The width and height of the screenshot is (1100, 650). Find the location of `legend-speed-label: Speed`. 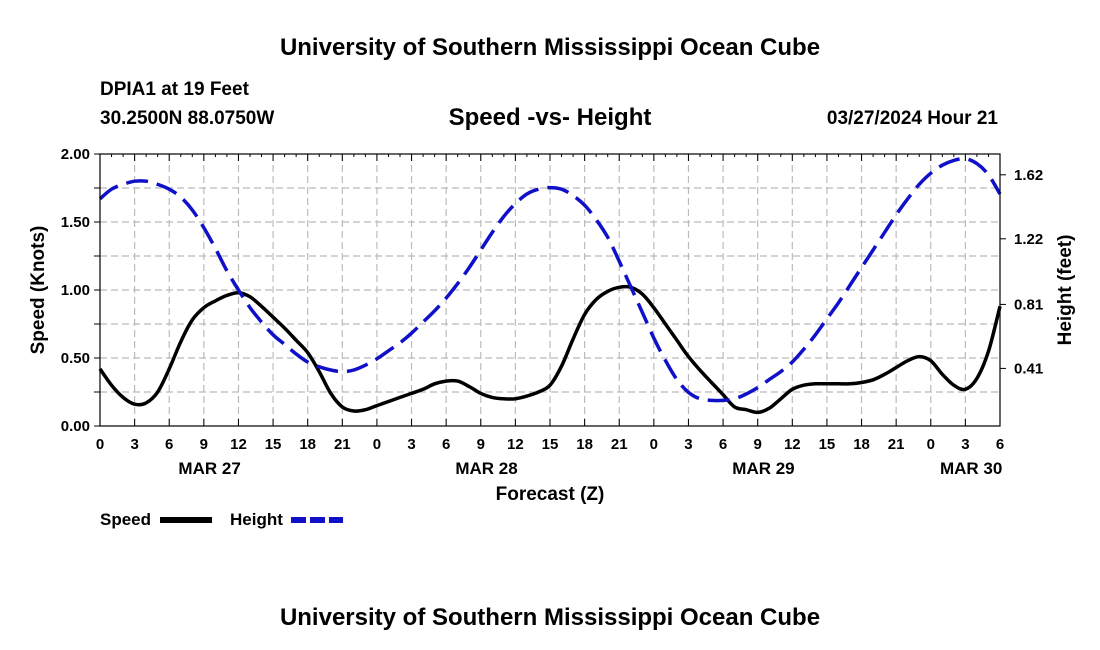

legend-speed-label: Speed is located at coordinates (125, 519).